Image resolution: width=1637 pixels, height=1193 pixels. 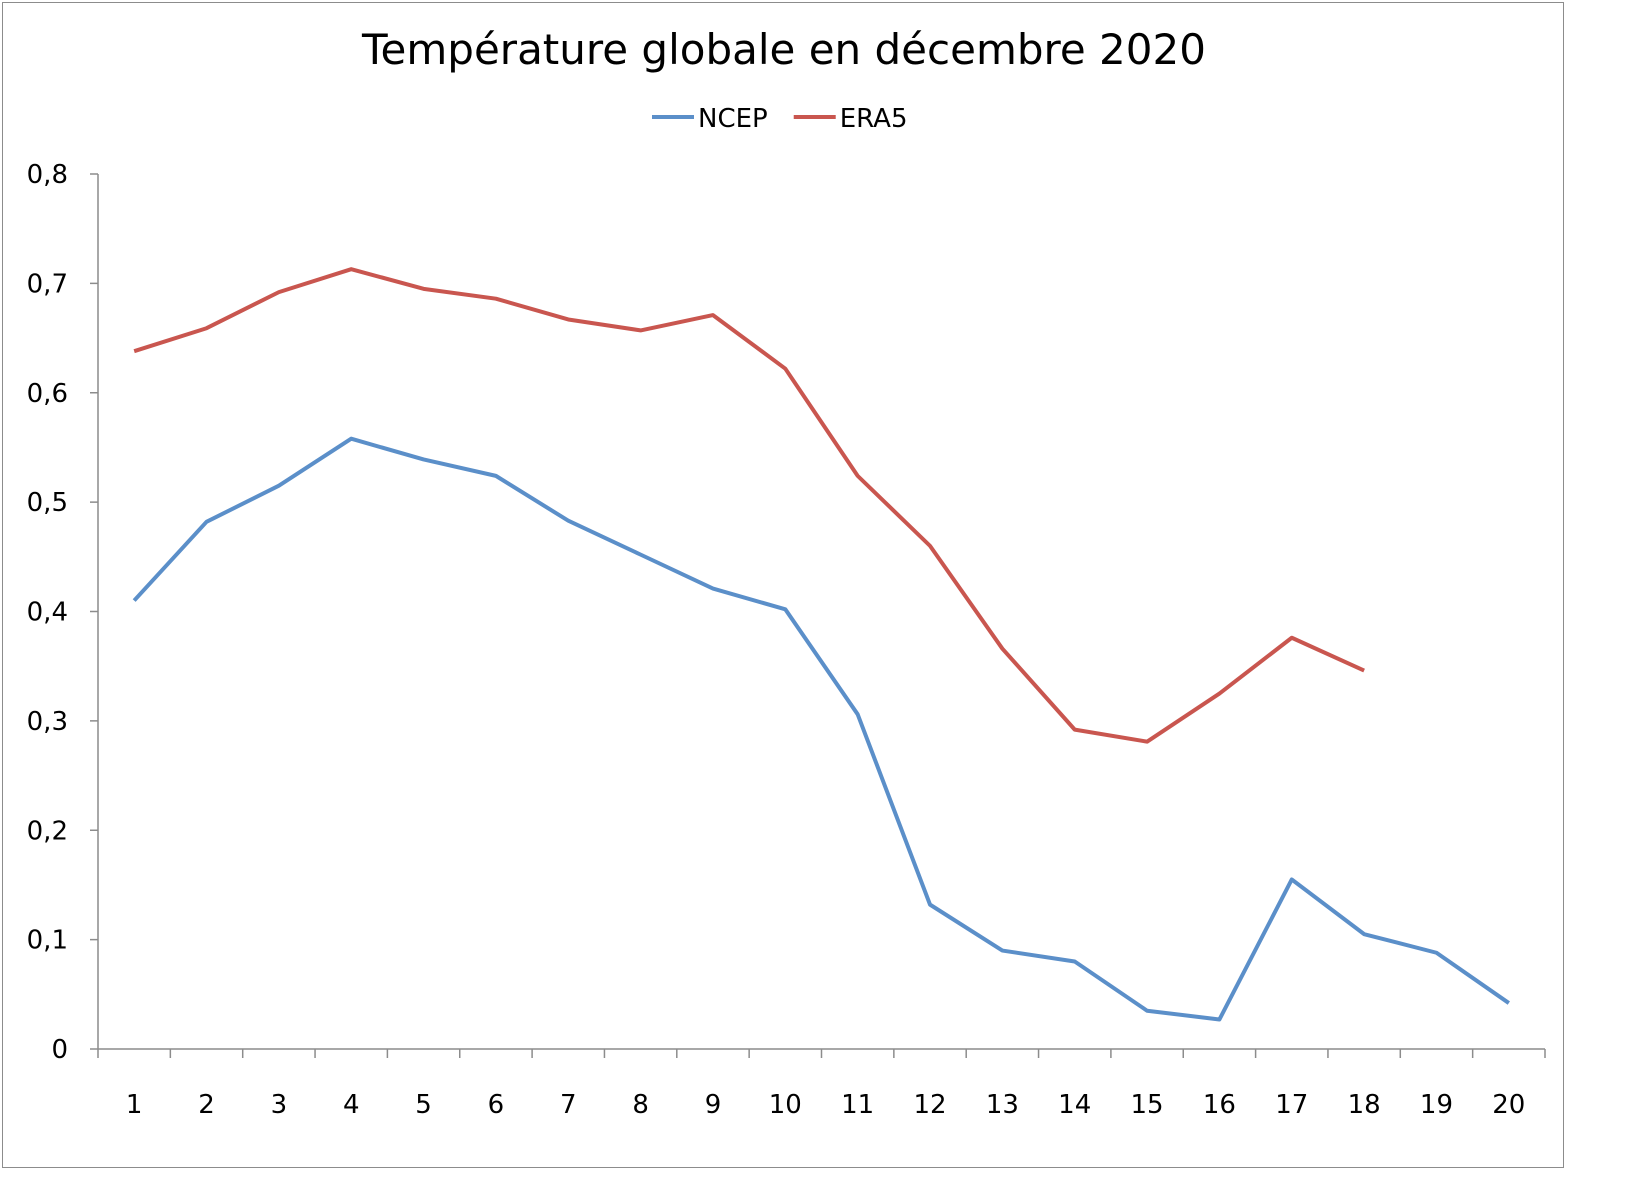 What do you see at coordinates (1508, 1105) in the screenshot?
I see `x-tick-label: 20` at bounding box center [1508, 1105].